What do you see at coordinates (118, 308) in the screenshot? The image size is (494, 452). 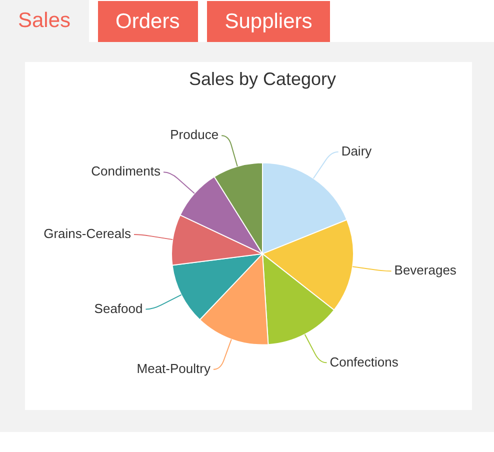 I see `slice-label: Seafood` at bounding box center [118, 308].